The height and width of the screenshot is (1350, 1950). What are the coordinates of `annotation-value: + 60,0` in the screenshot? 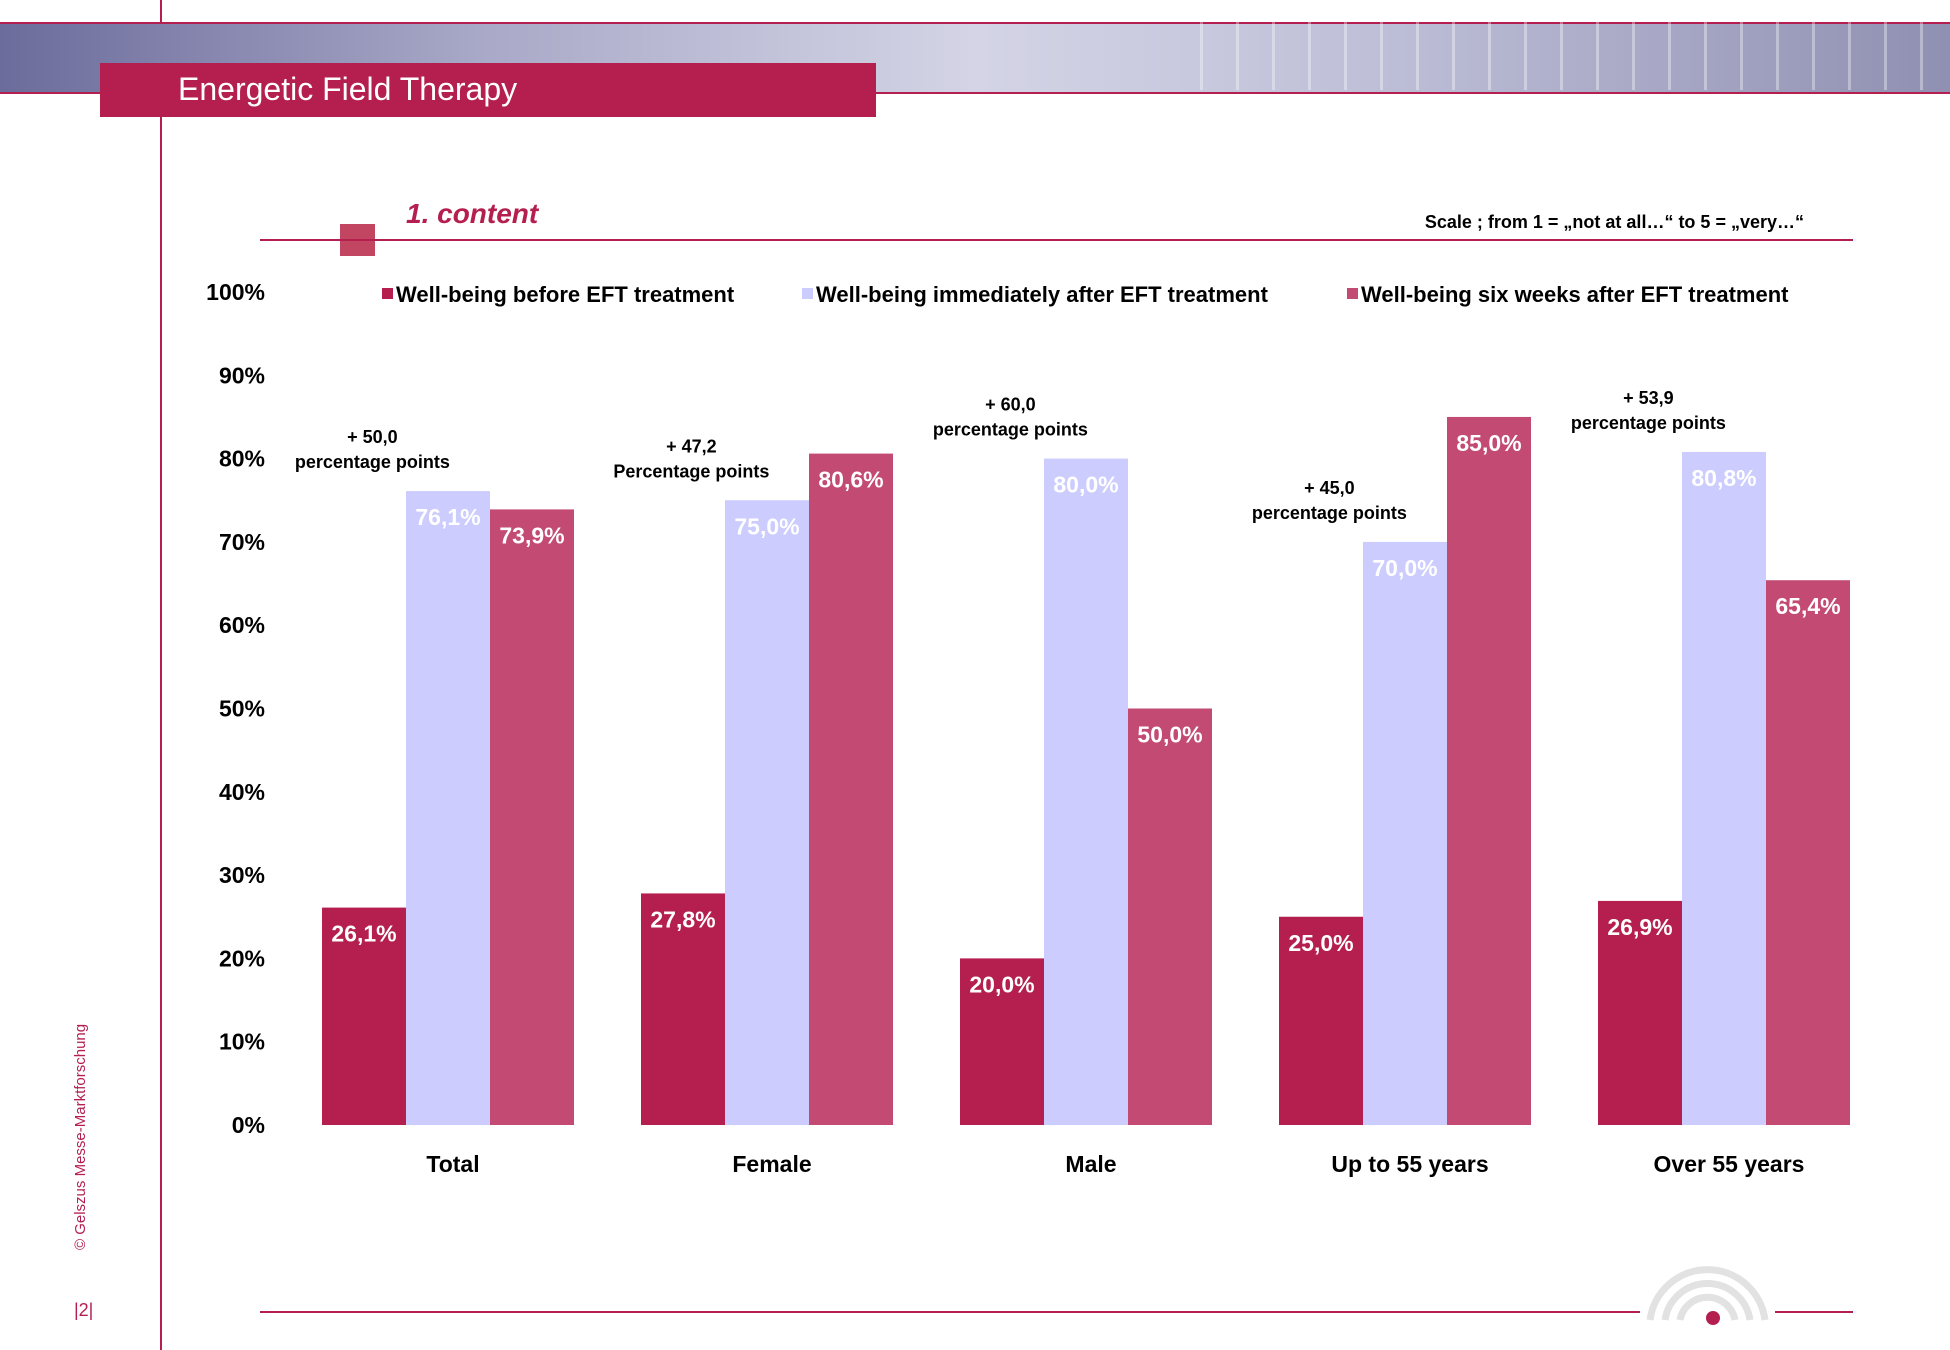 It's located at (1010, 405).